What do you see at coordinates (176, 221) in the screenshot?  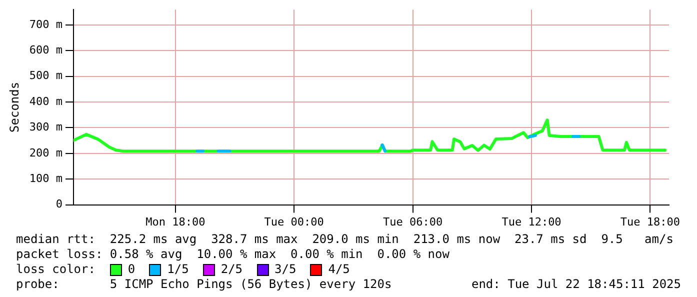 I see `x-tick-label: Mon 18:00` at bounding box center [176, 221].